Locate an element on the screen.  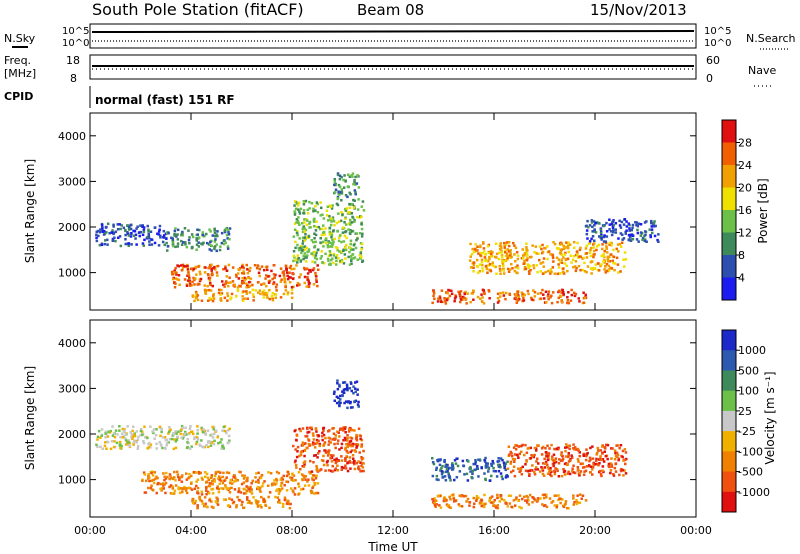
beam-label: Beam 08 is located at coordinates (390, 10).